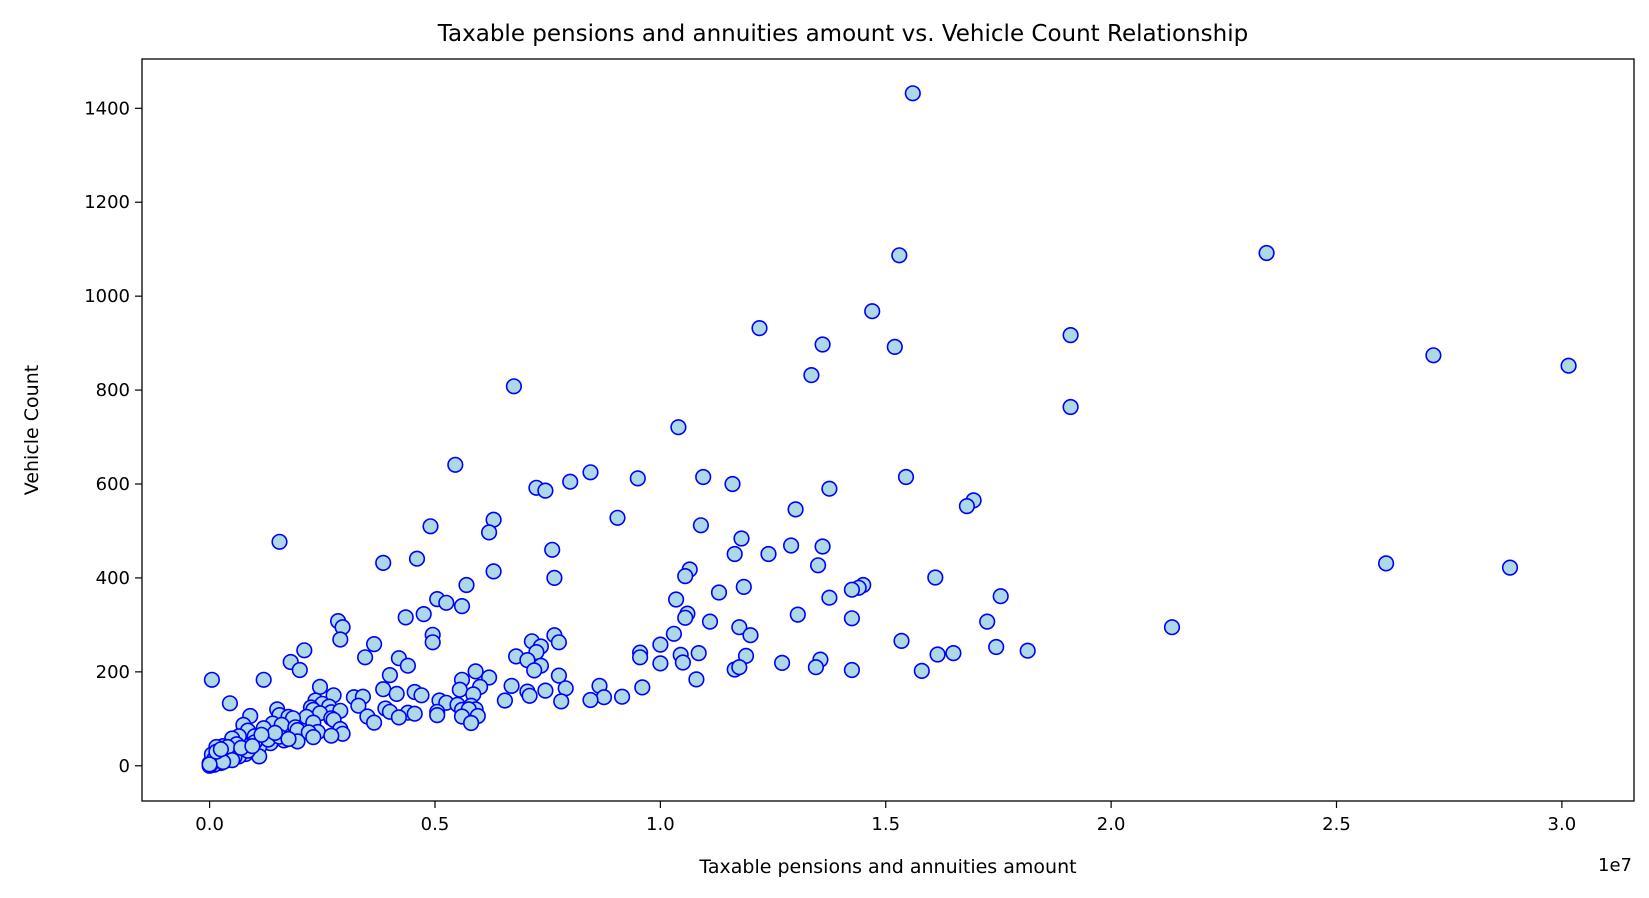  What do you see at coordinates (885, 824) in the screenshot?
I see `x-tick-label: 1.5` at bounding box center [885, 824].